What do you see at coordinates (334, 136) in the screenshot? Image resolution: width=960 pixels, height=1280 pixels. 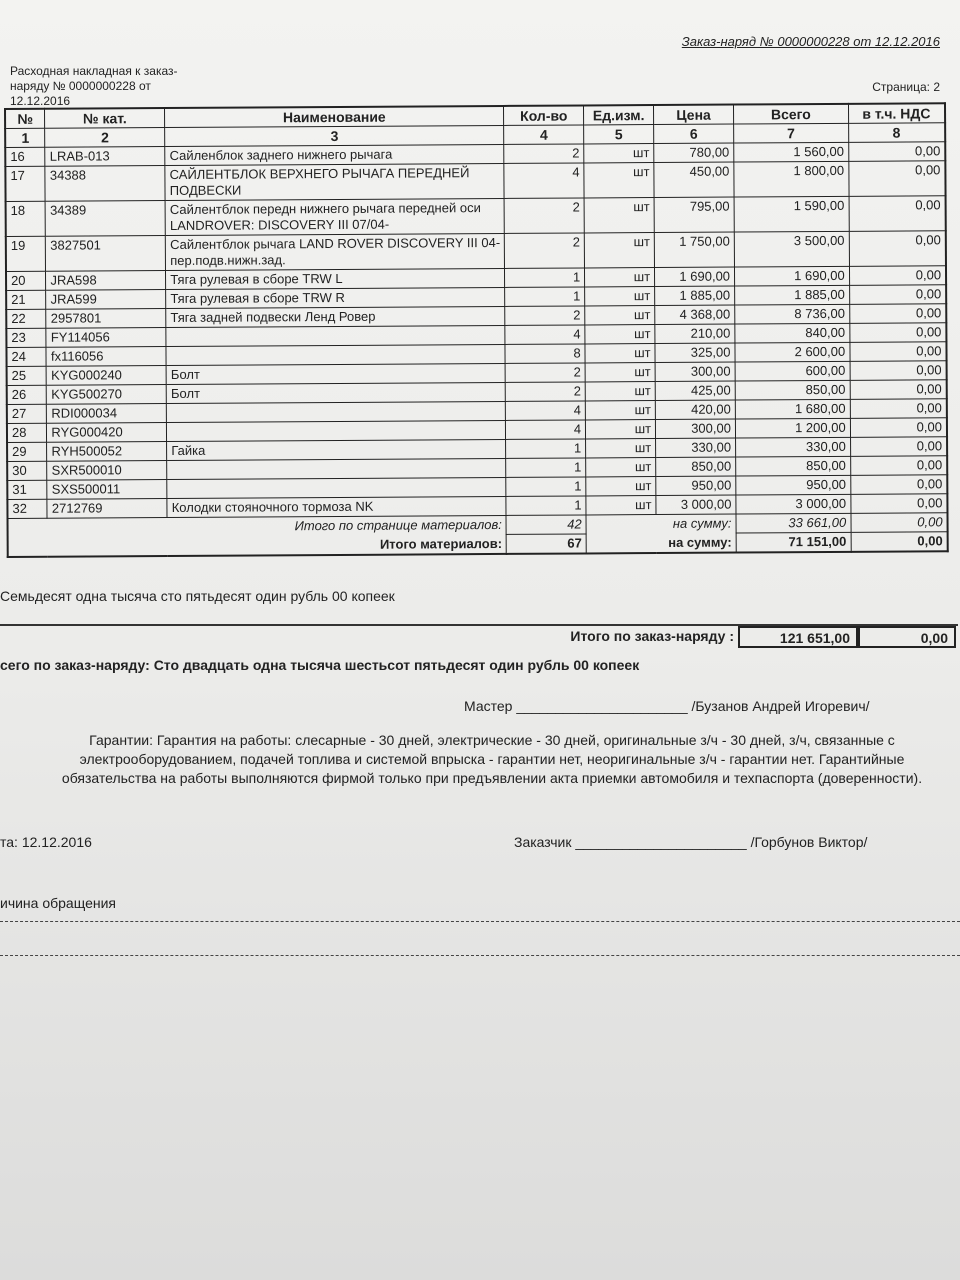 I see `column-number: 3` at bounding box center [334, 136].